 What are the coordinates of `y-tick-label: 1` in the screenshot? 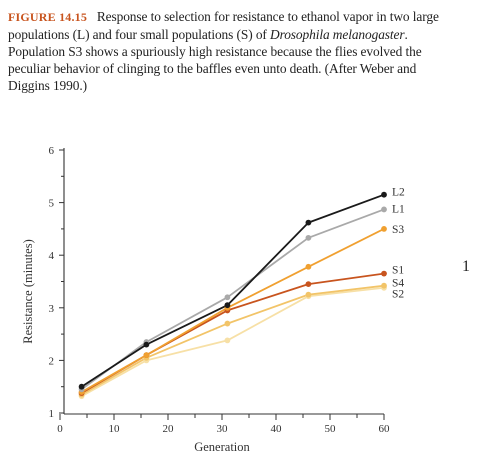 It's located at (52, 414).